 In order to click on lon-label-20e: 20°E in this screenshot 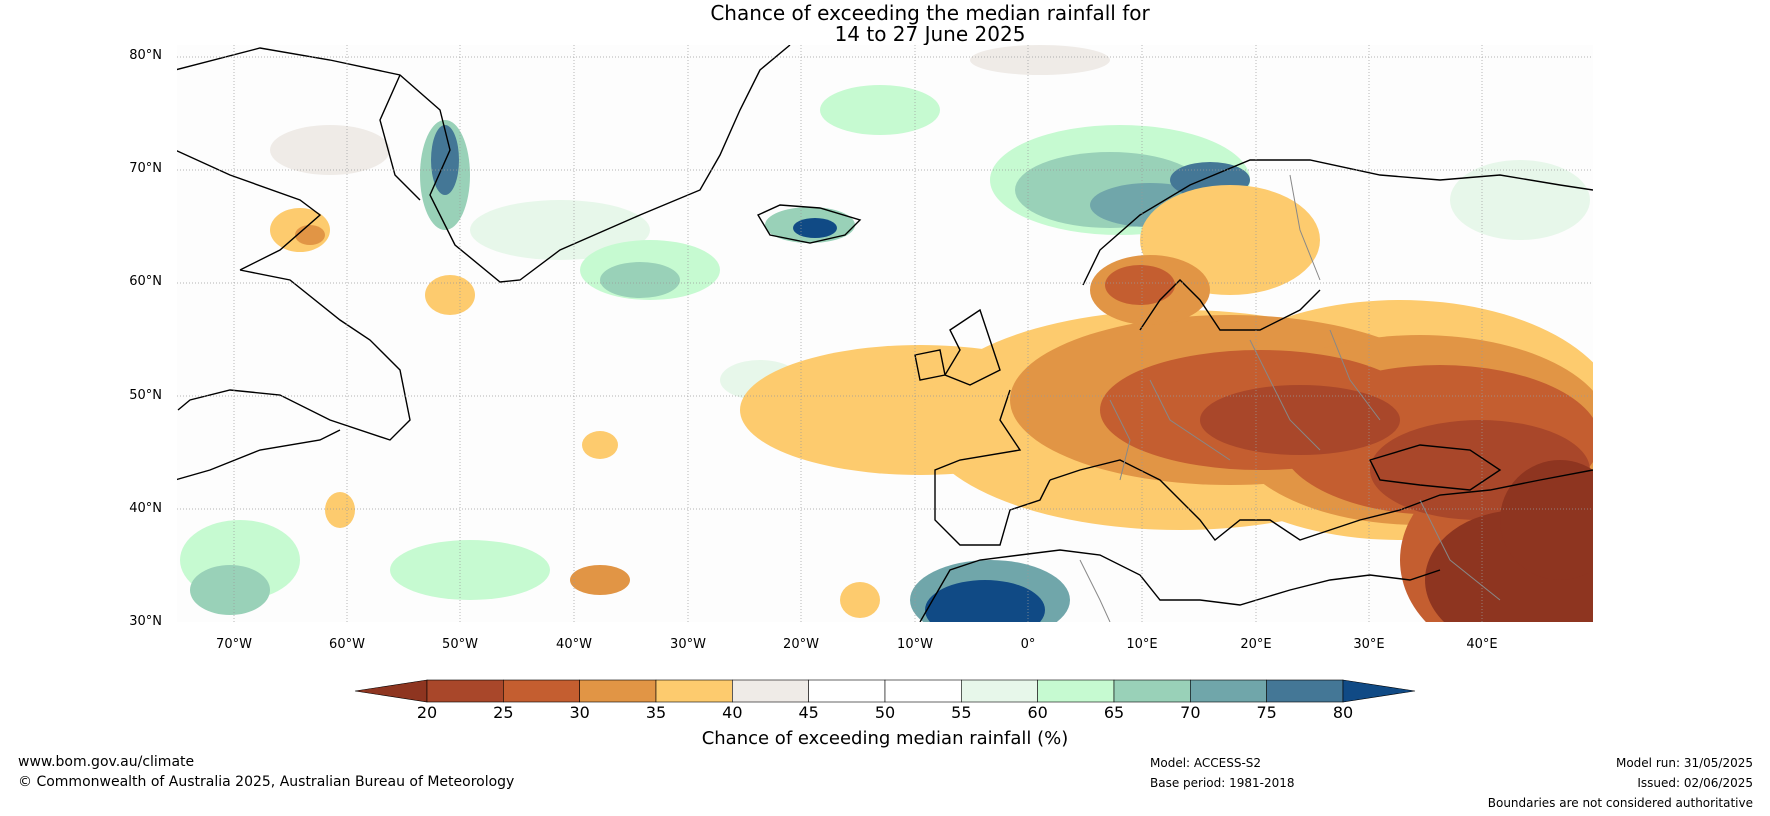, I will do `click(1256, 644)`.